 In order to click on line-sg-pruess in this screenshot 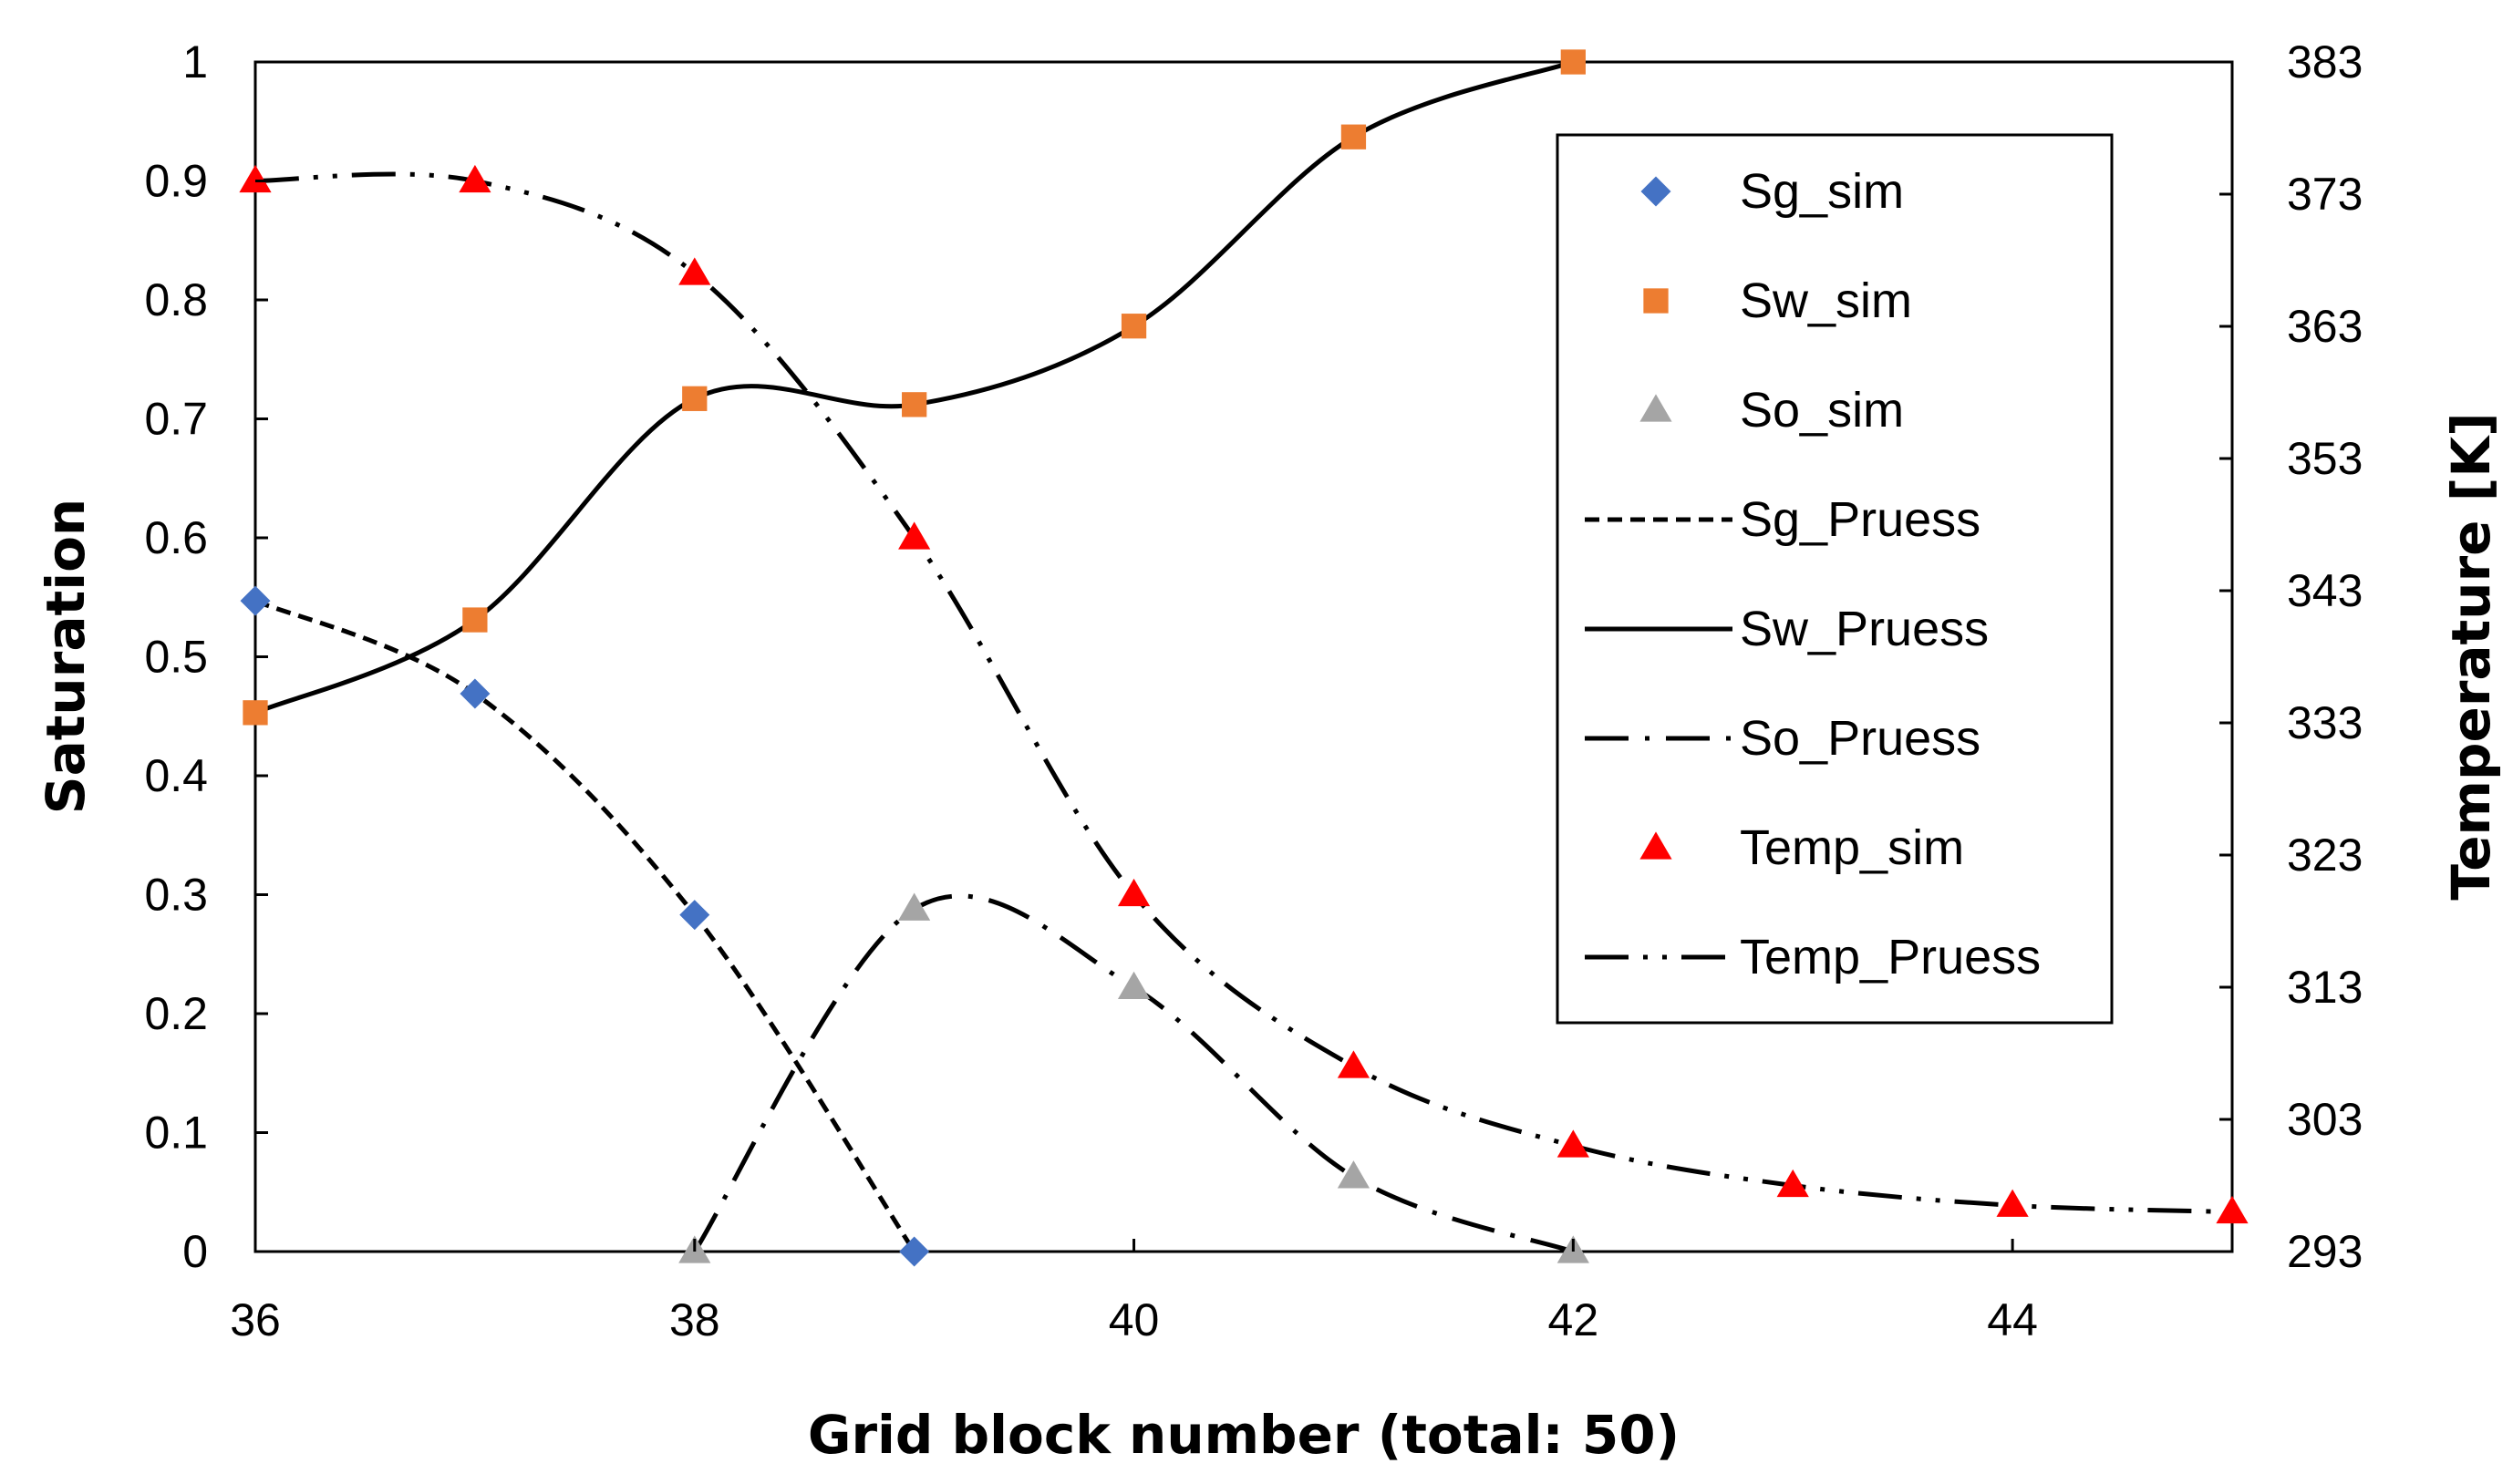, I will do `click(585, 925)`.